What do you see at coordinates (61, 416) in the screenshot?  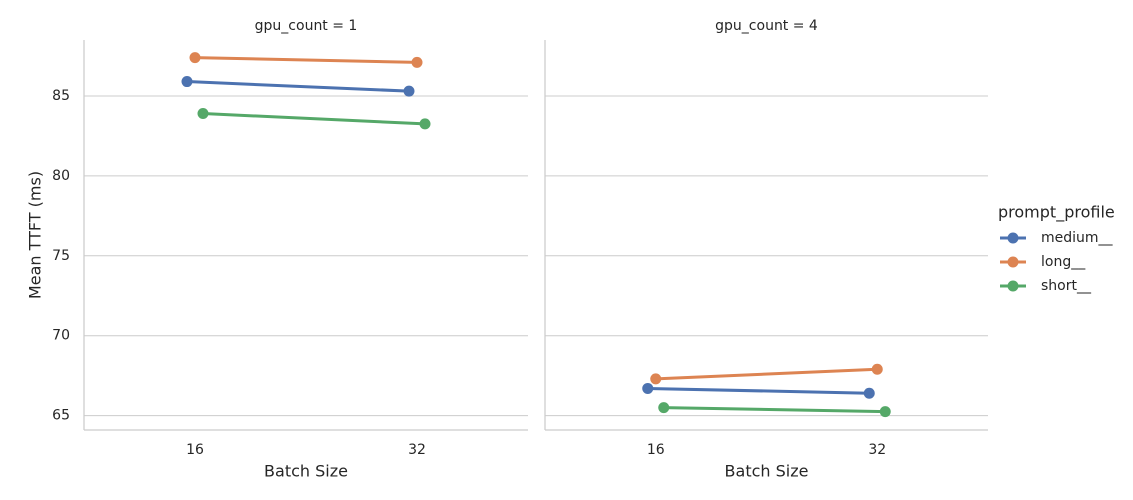 I see `y-tick-label: 65` at bounding box center [61, 416].